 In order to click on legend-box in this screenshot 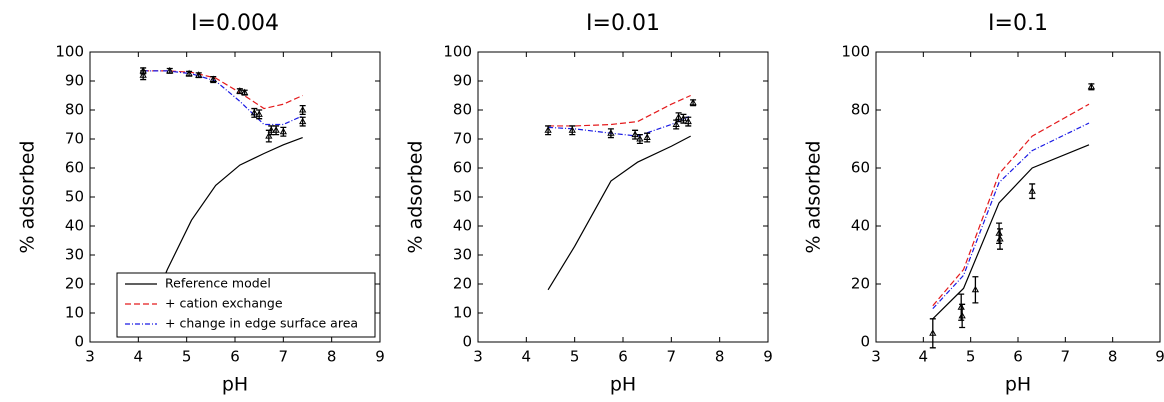, I will do `click(246, 305)`.